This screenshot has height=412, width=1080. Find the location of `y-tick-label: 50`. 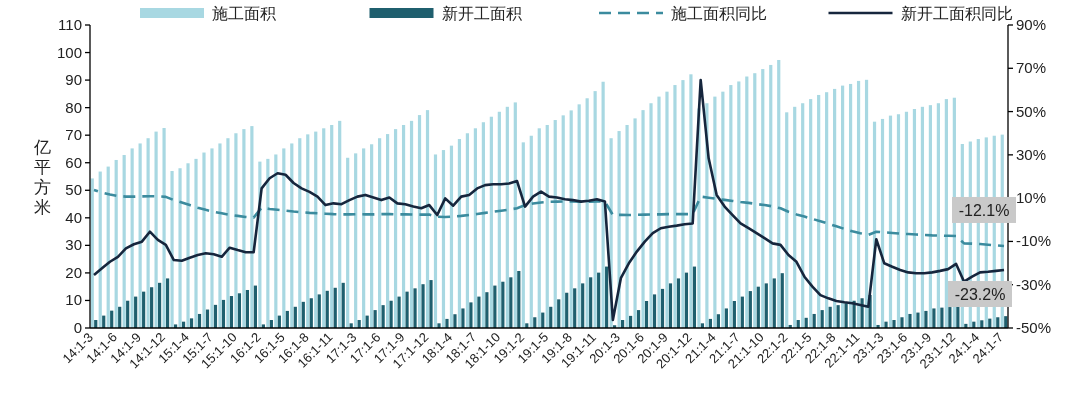

y-tick-label: 50 is located at coordinates (73, 190).